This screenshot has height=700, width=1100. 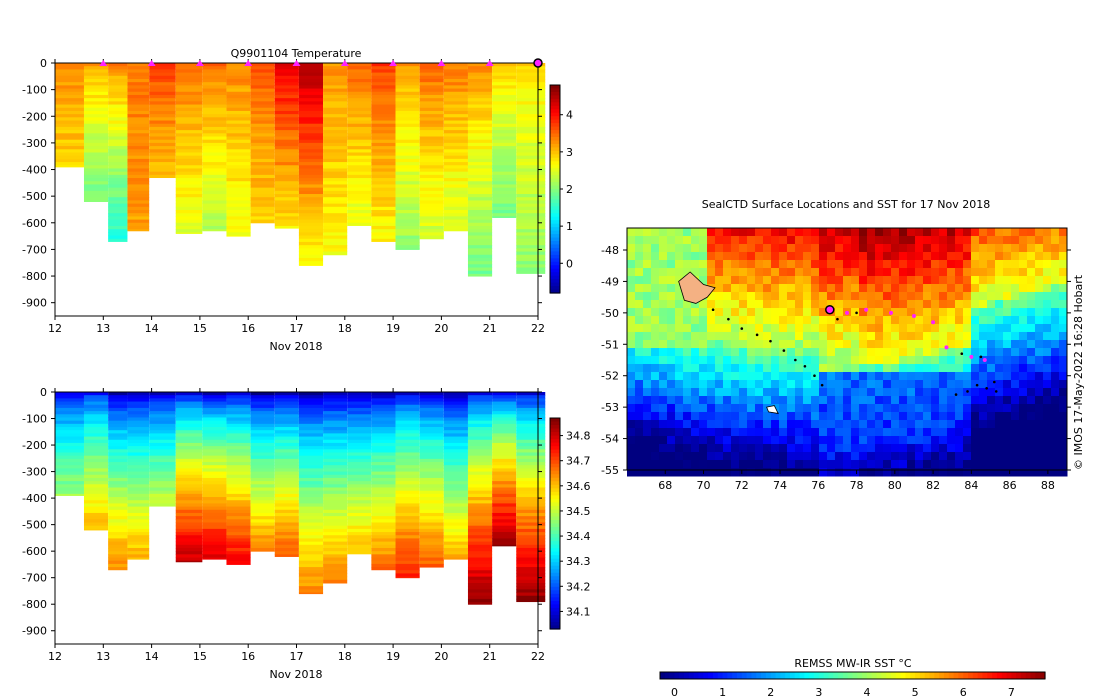 I want to click on x-tick-label: 18, so click(x=345, y=656).